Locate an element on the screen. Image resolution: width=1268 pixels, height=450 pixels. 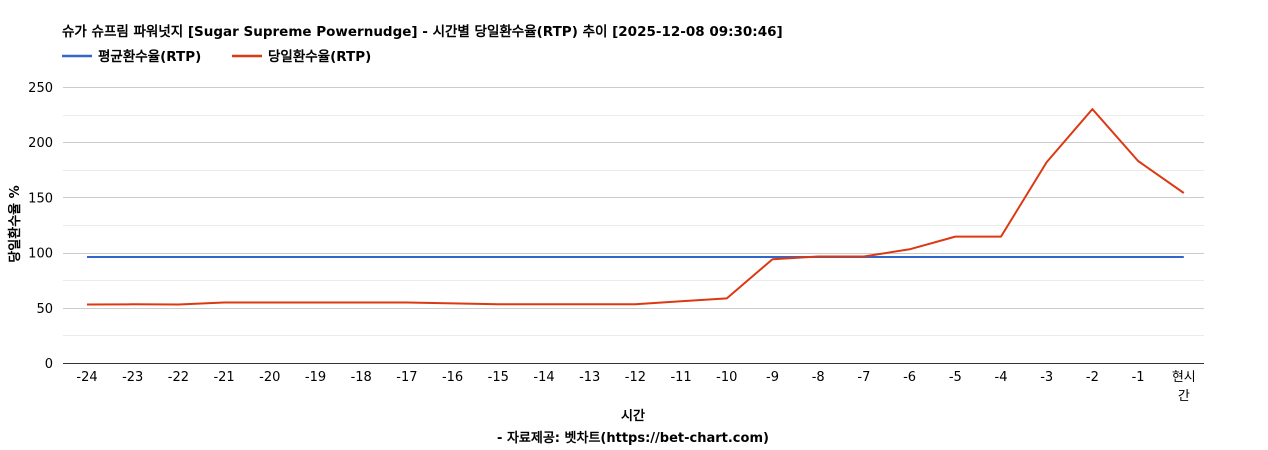
x-tick-label: -9 is located at coordinates (772, 377).